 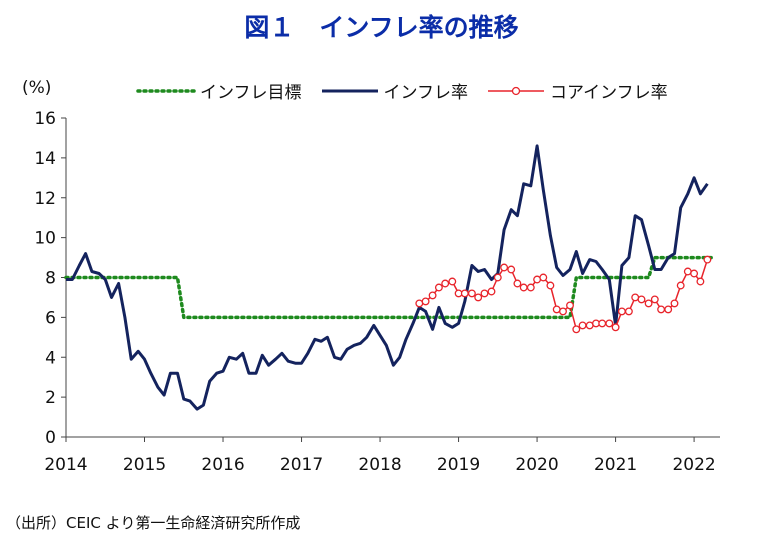 What do you see at coordinates (251, 93) in the screenshot?
I see `legend-label-target: インフレ目標` at bounding box center [251, 93].